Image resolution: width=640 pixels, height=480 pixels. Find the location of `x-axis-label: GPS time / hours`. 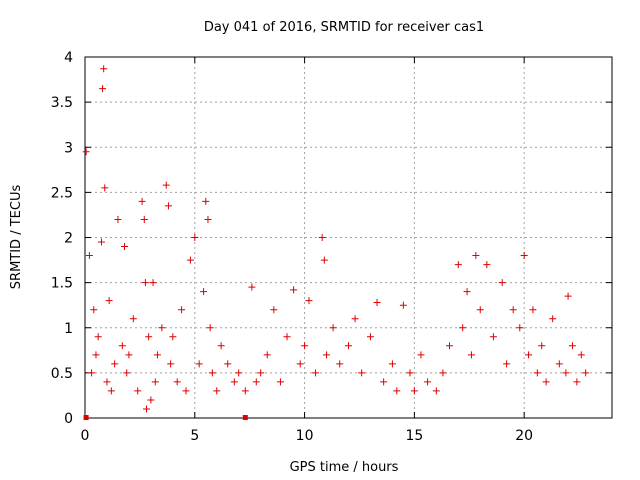

x-axis-label: GPS time / hours is located at coordinates (344, 467).